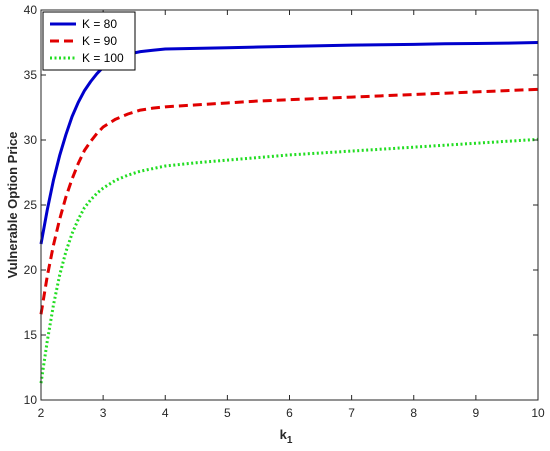  Describe the element at coordinates (31, 205) in the screenshot. I see `y-tick-label: 25` at that location.